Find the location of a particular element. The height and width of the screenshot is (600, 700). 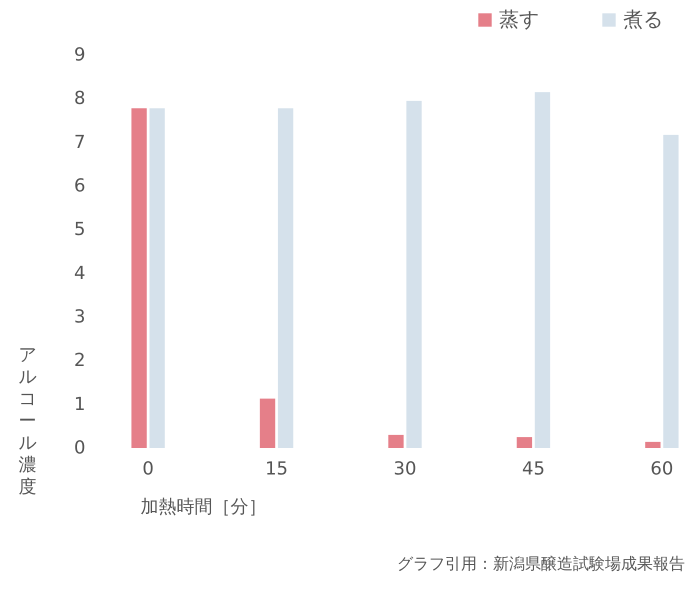

x-axis-title: 加熱時間［分］ is located at coordinates (203, 507).